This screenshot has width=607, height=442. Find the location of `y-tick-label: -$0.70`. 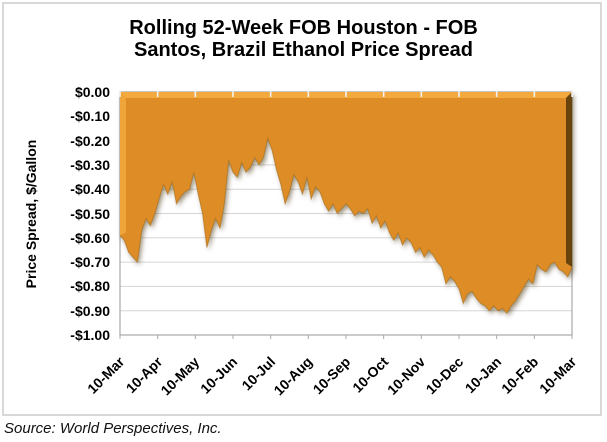

y-tick-label: -$0.70 is located at coordinates (90, 262).